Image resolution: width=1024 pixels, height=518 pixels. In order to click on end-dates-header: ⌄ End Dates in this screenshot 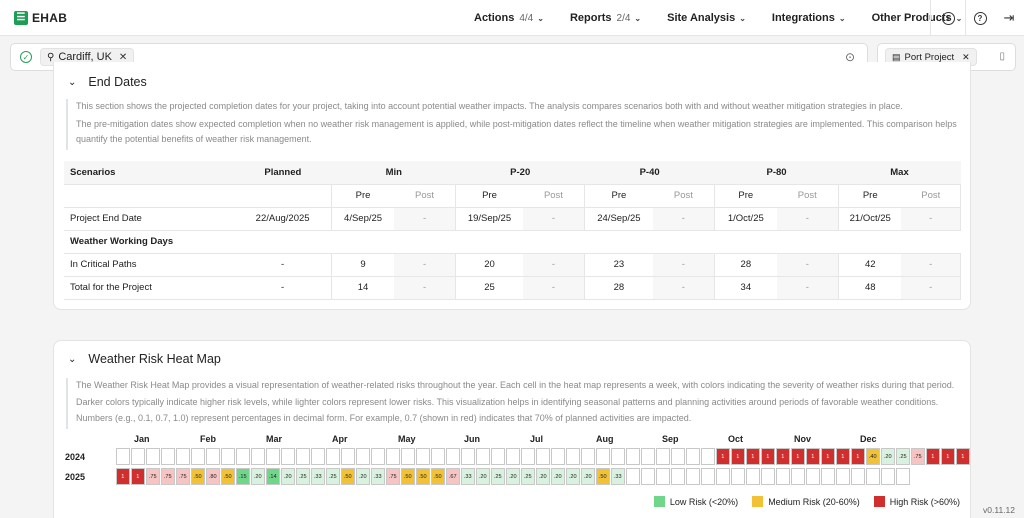, I will do `click(107, 82)`.